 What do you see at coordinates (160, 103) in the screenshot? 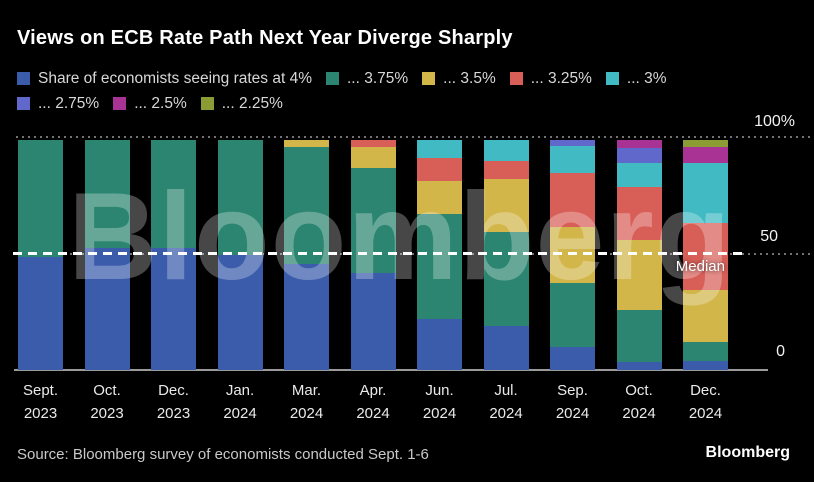
I see `legend-label: ... 2.5%` at bounding box center [160, 103].